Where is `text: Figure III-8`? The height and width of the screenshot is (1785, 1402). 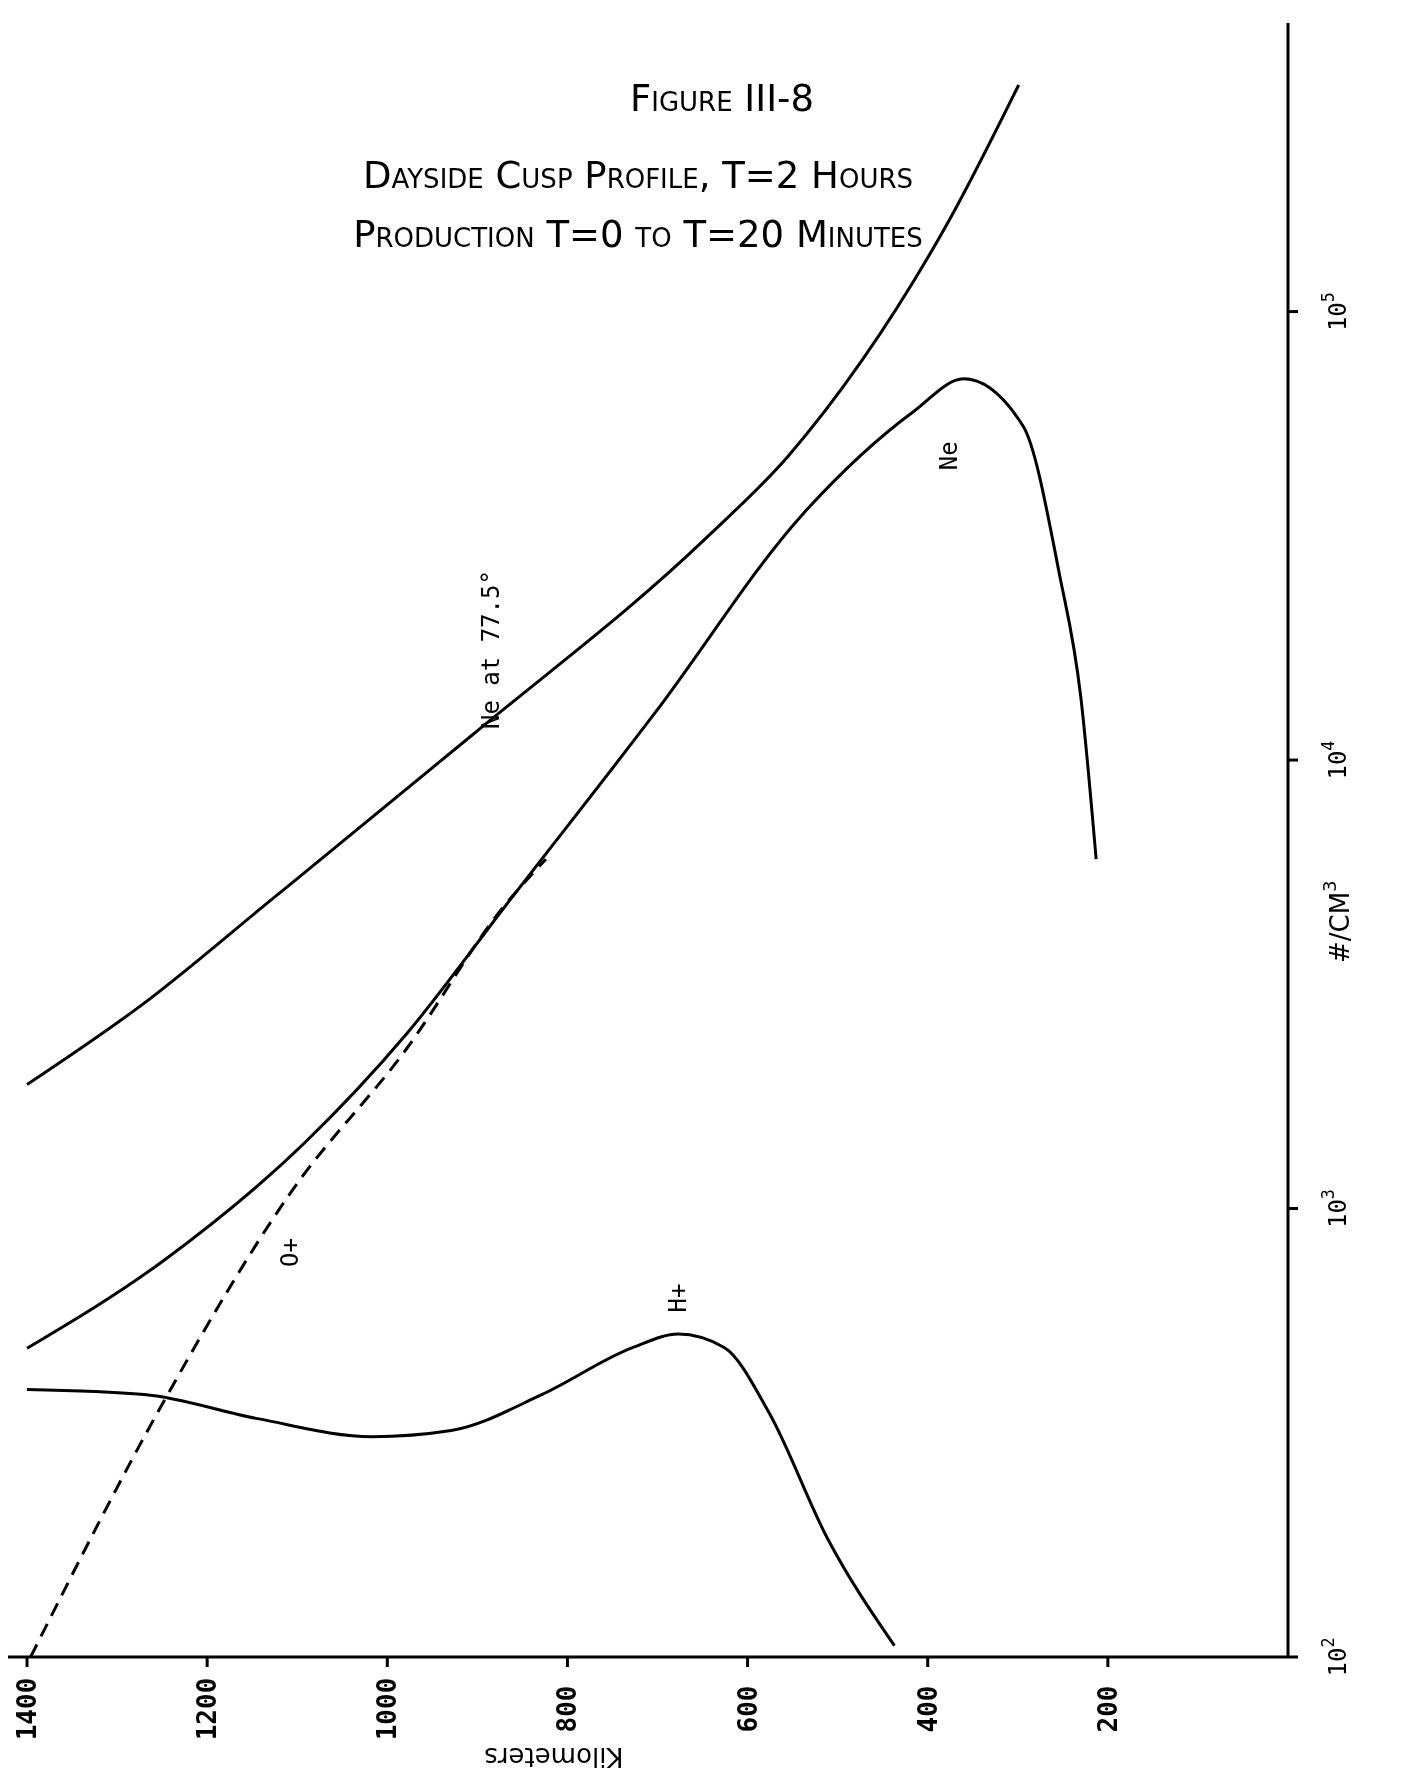 text: Figure III-8 is located at coordinates (722, 98).